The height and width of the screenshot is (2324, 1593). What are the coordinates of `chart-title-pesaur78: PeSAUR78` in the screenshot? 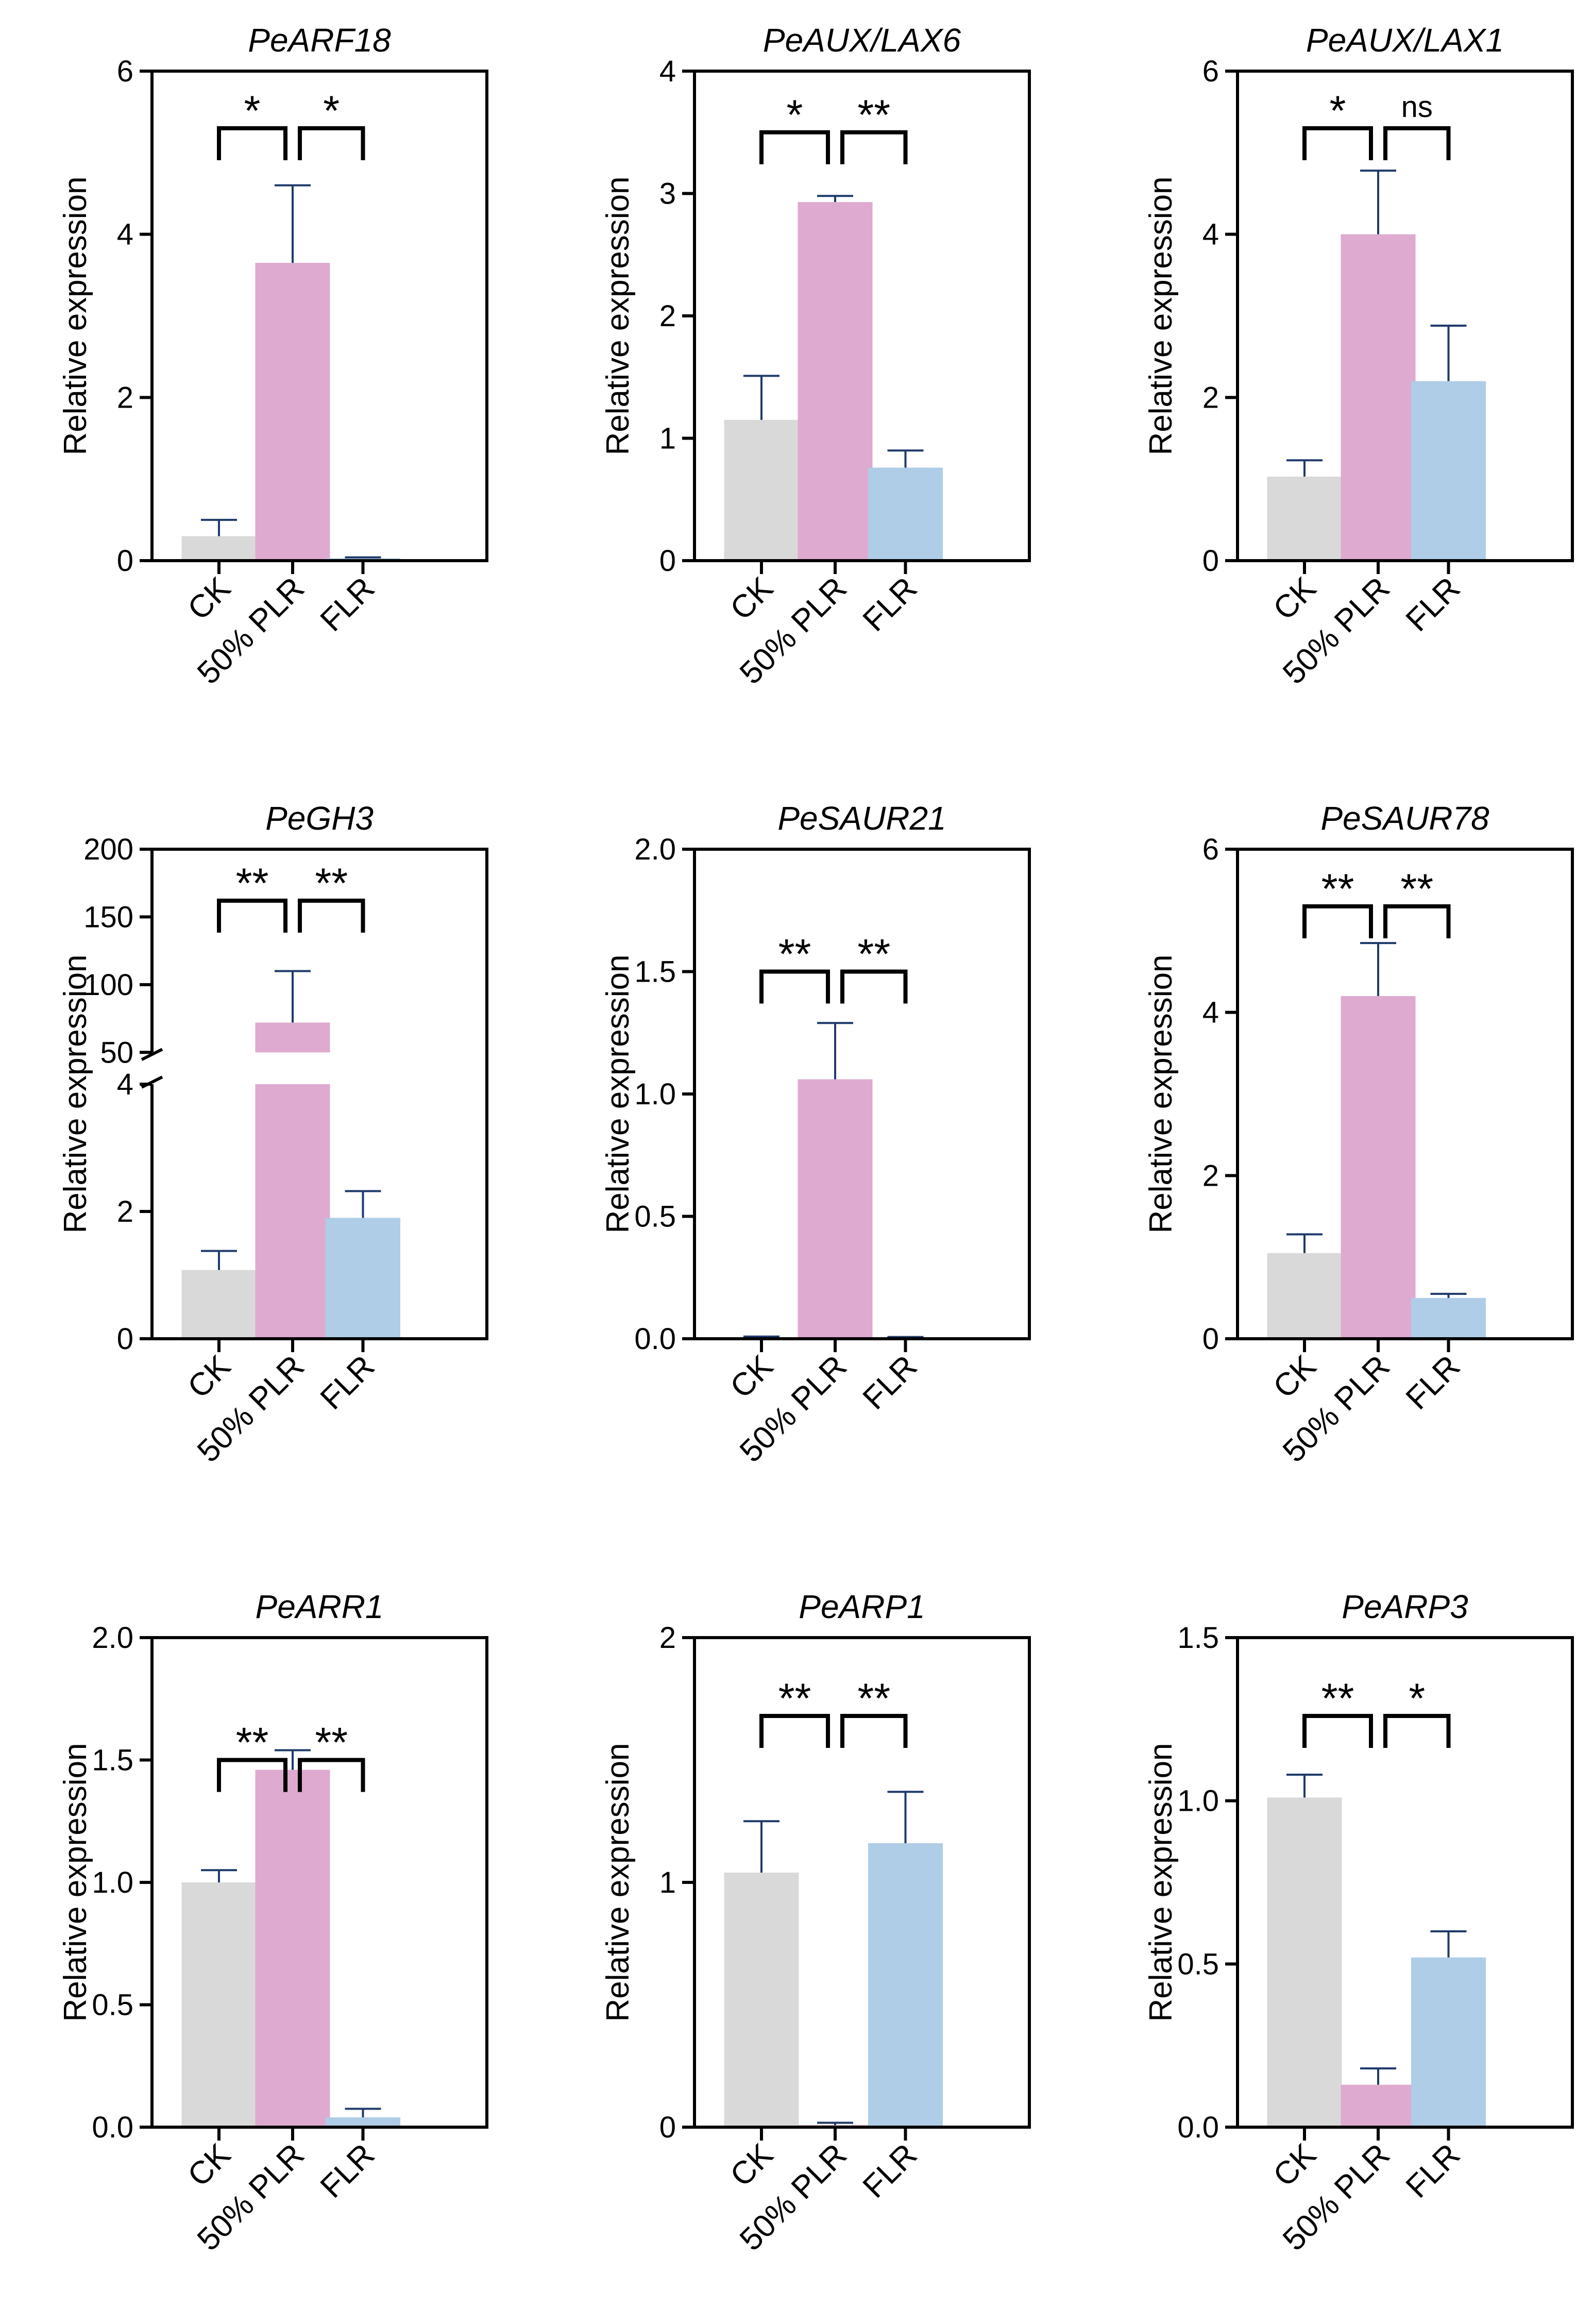 It's located at (1404, 818).